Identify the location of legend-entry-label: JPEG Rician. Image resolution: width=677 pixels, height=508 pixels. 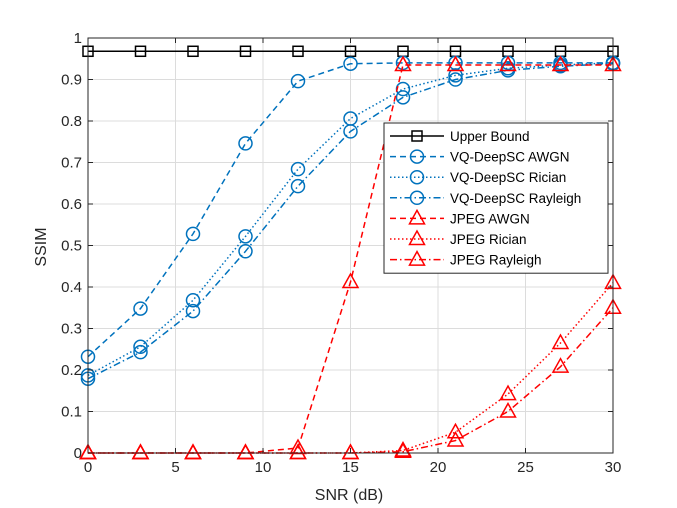
(488, 239).